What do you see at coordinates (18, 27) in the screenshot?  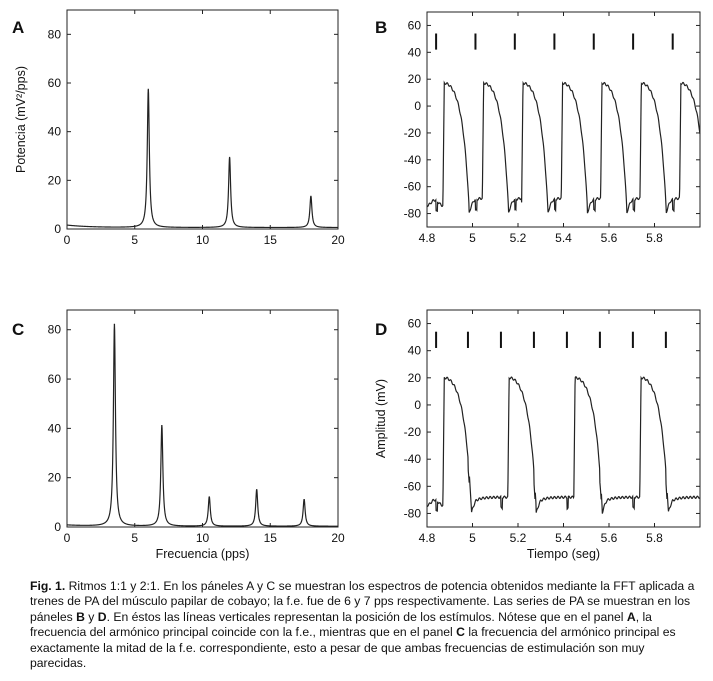 I see `panel-letter: A` at bounding box center [18, 27].